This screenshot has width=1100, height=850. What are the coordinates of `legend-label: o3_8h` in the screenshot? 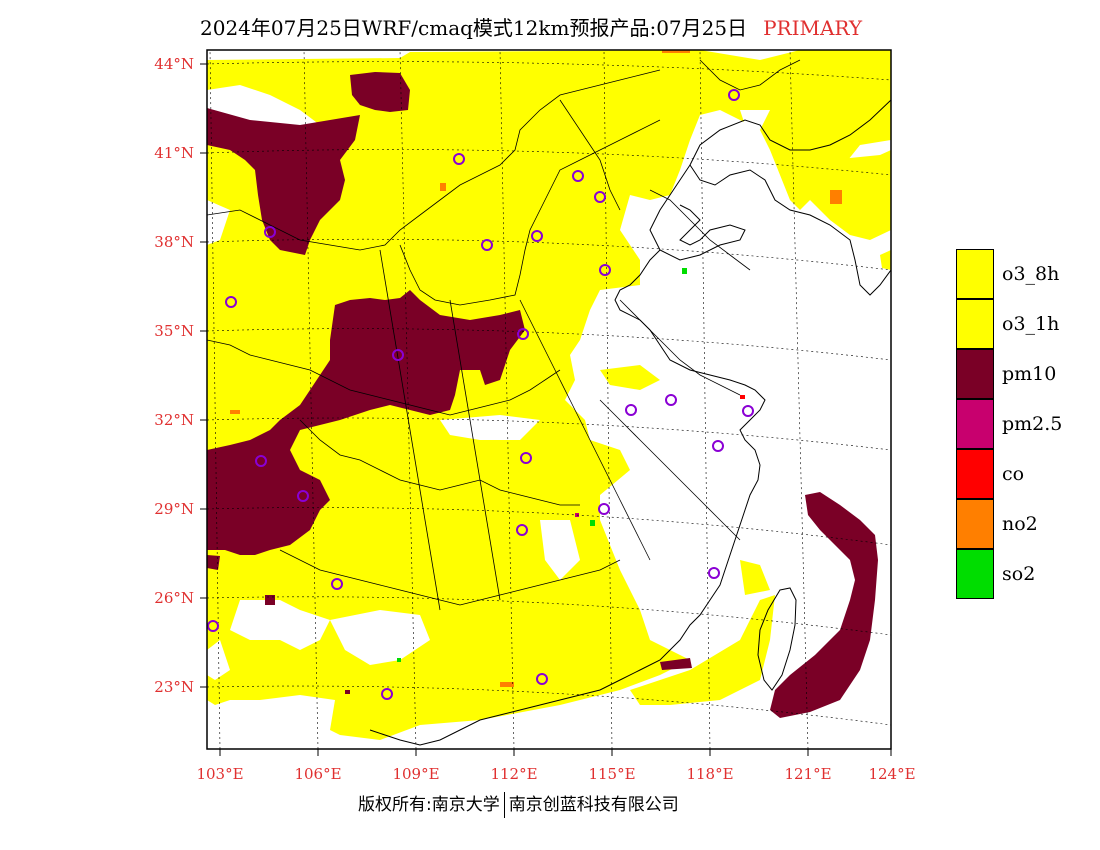 It's located at (1031, 274).